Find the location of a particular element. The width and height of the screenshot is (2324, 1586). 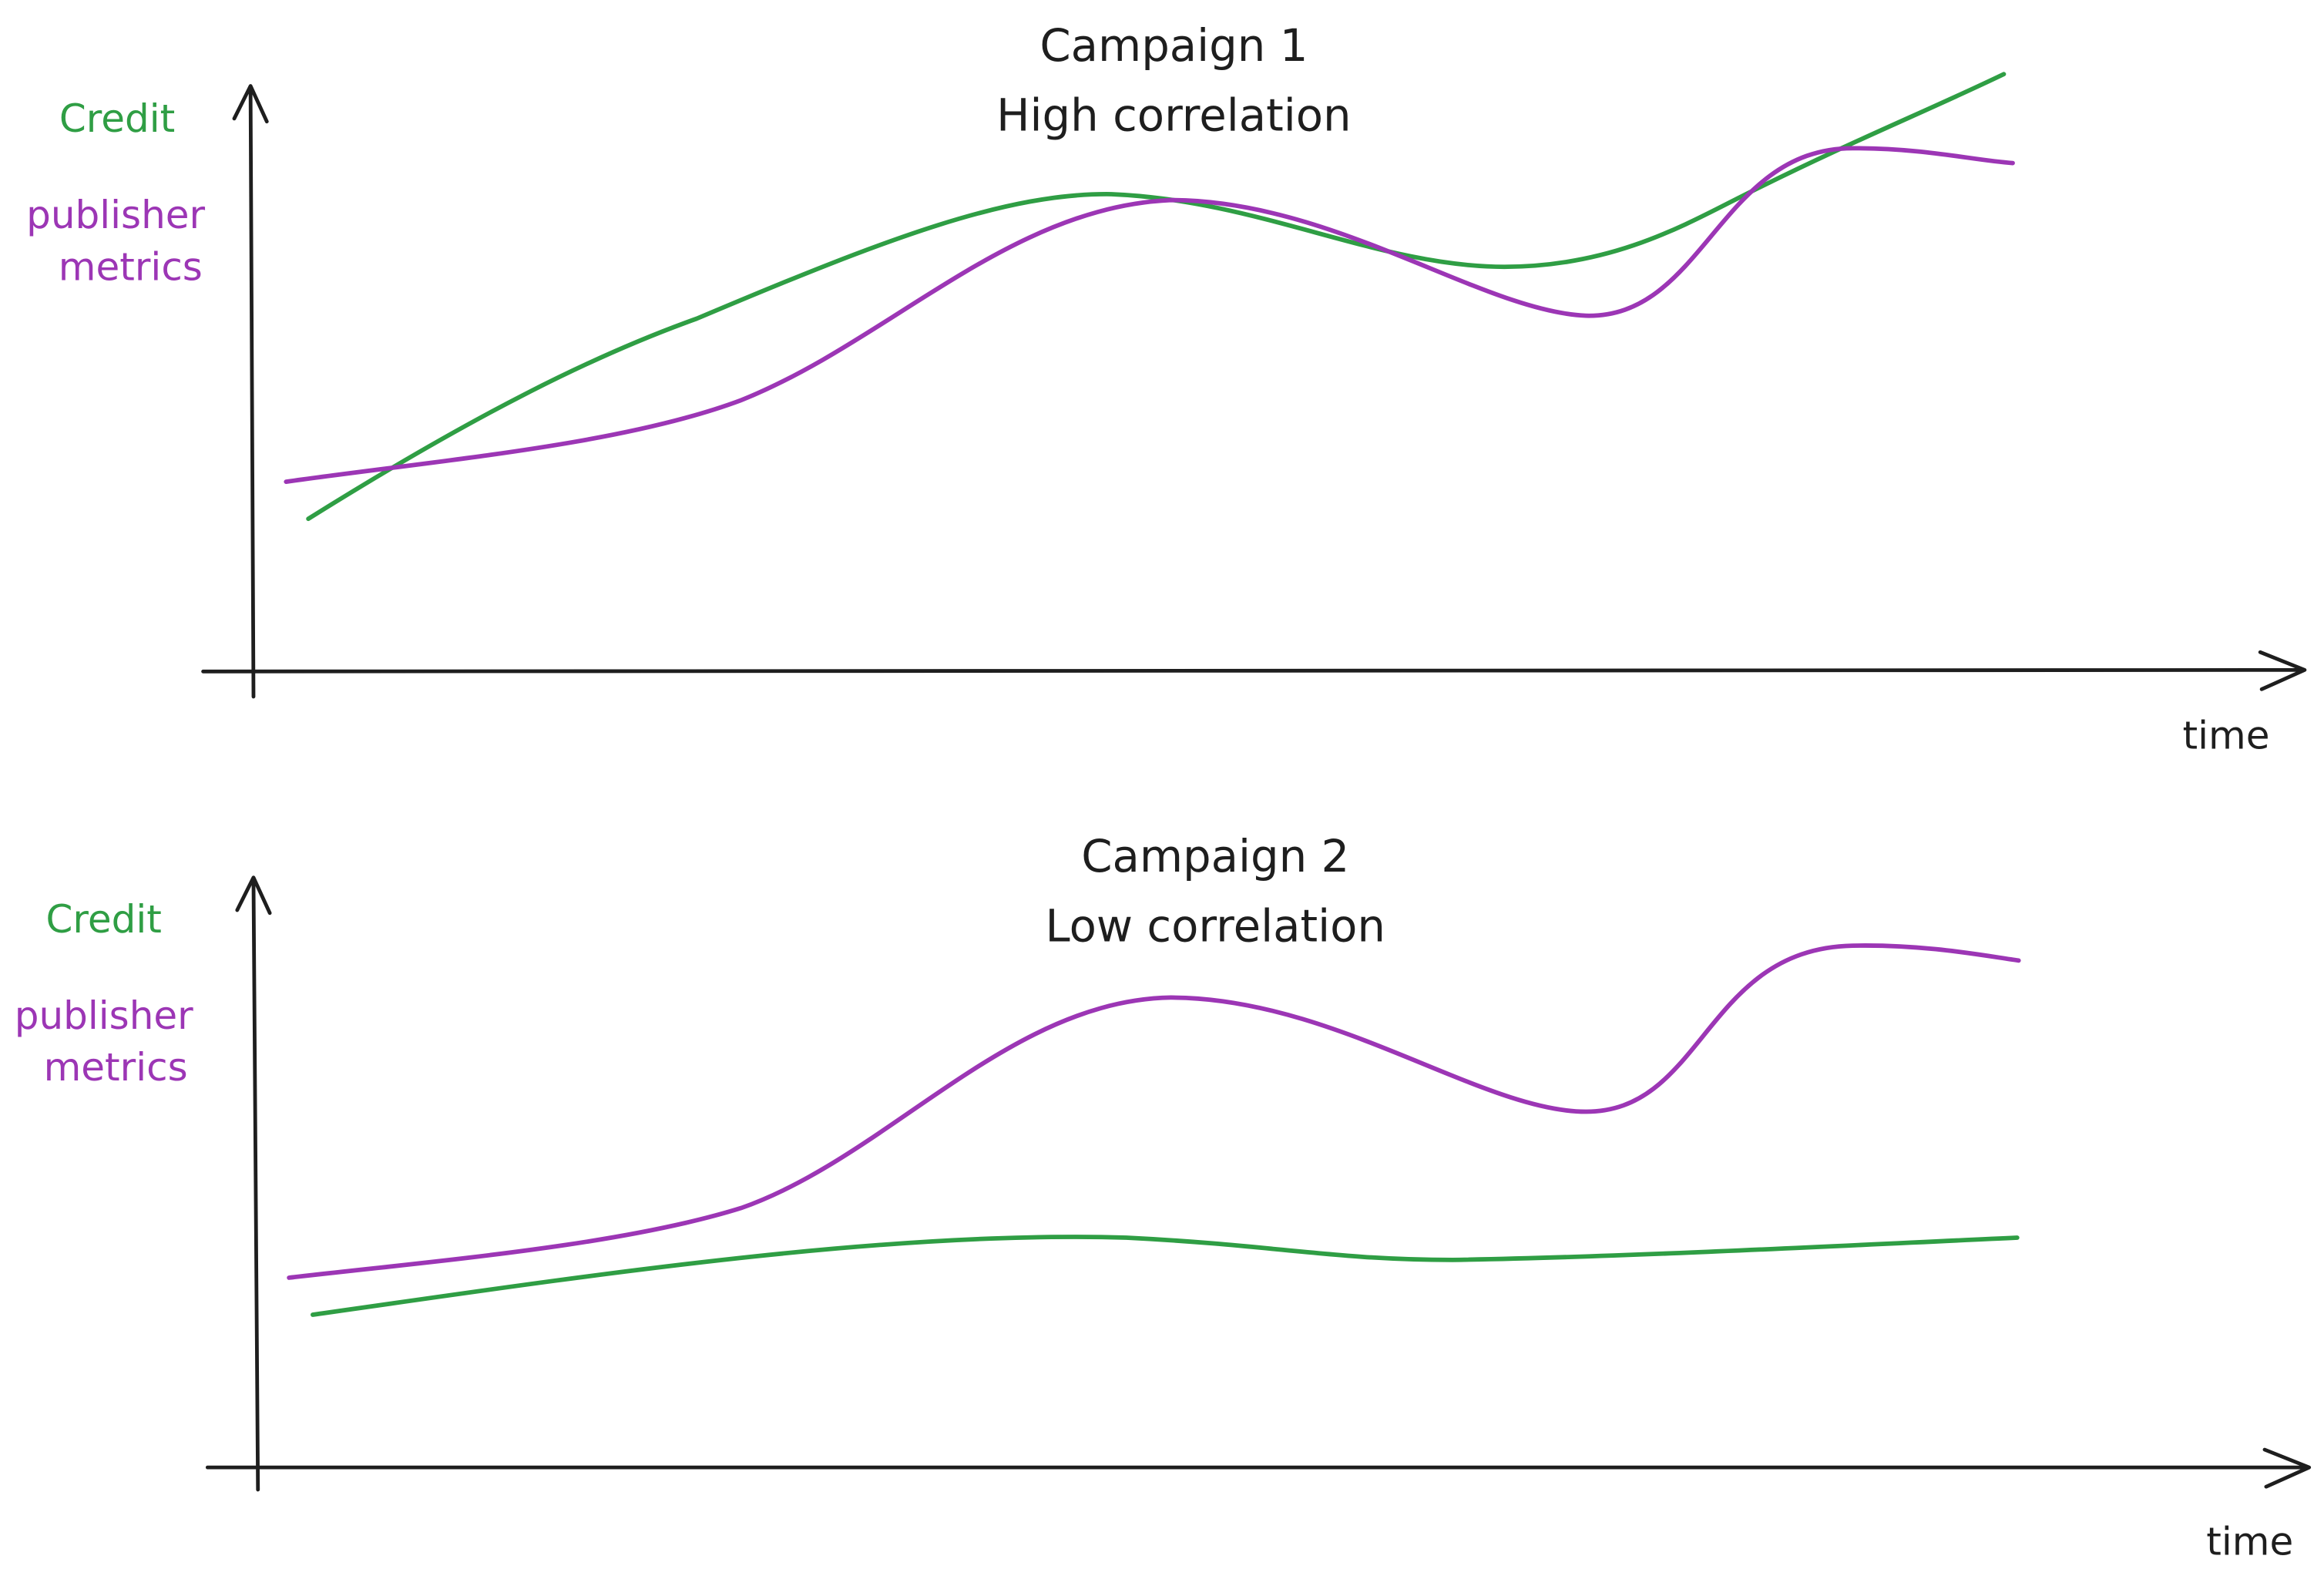

panel-title: Campaign 2 is located at coordinates (1215, 856).